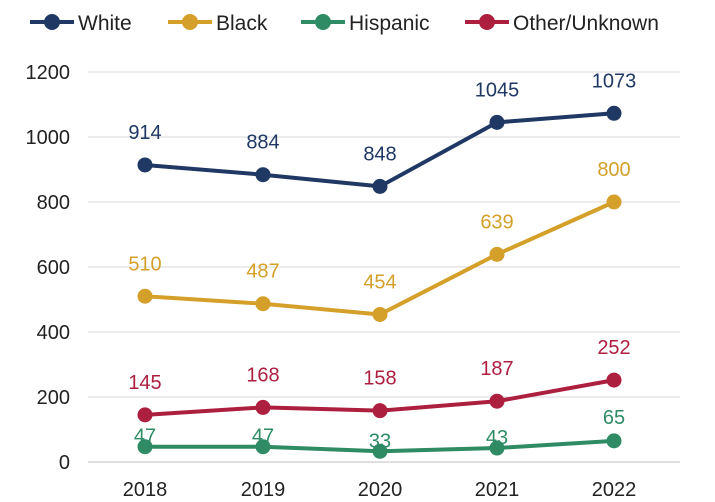  What do you see at coordinates (379, 154) in the screenshot?
I see `data-label-white: 848` at bounding box center [379, 154].